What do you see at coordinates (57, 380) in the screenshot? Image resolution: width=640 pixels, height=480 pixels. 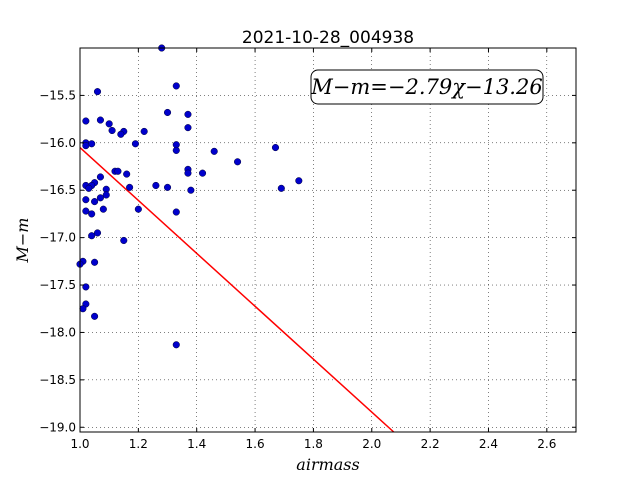 I see `y-tick-label: −18.5` at bounding box center [57, 380].